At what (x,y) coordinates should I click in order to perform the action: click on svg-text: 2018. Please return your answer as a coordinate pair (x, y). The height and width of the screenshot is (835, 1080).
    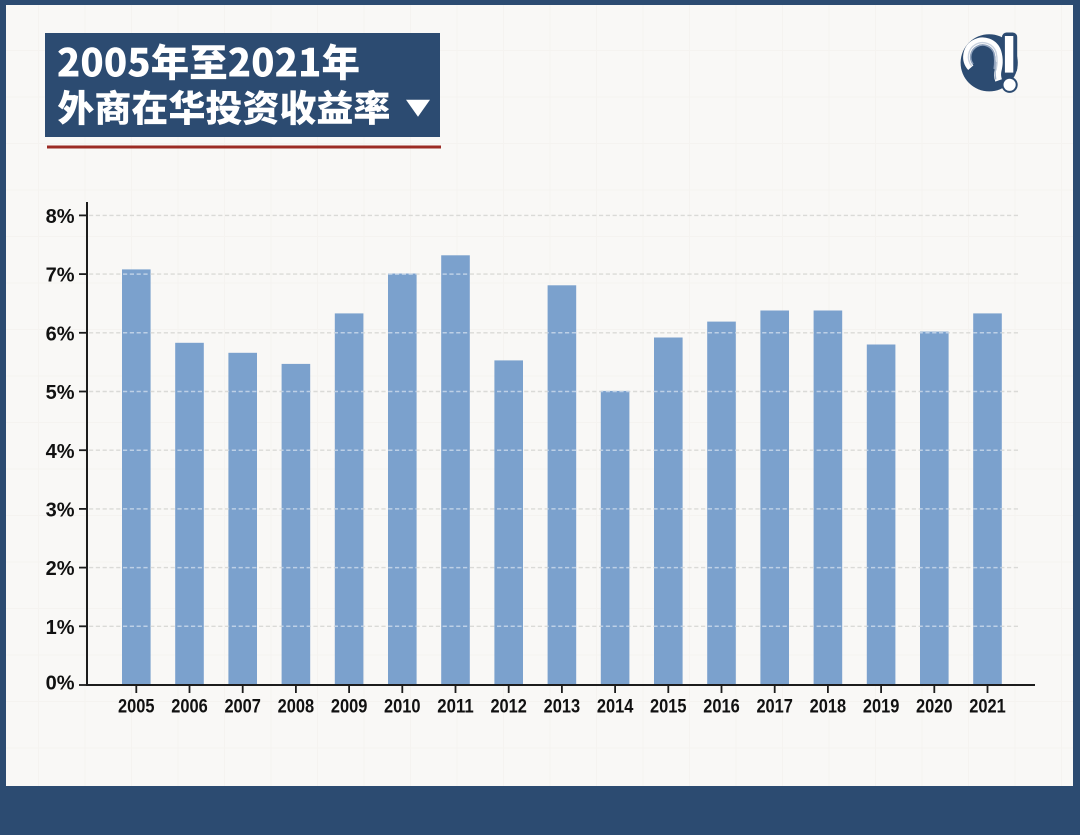
    Looking at the image, I should click on (828, 706).